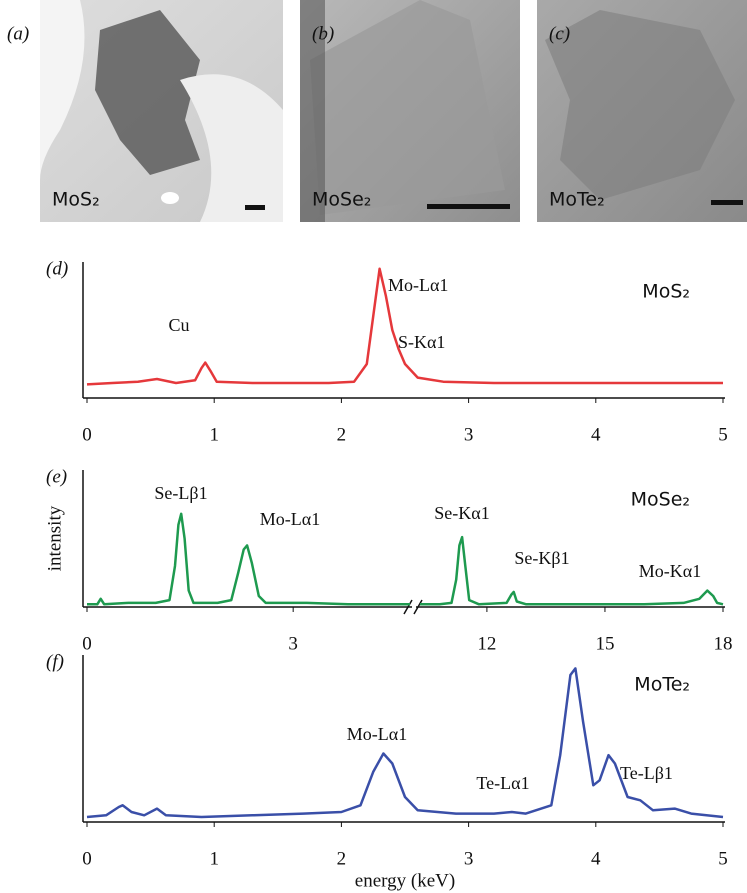  Describe the element at coordinates (604, 643) in the screenshot. I see `x-tick-label: 15` at that location.